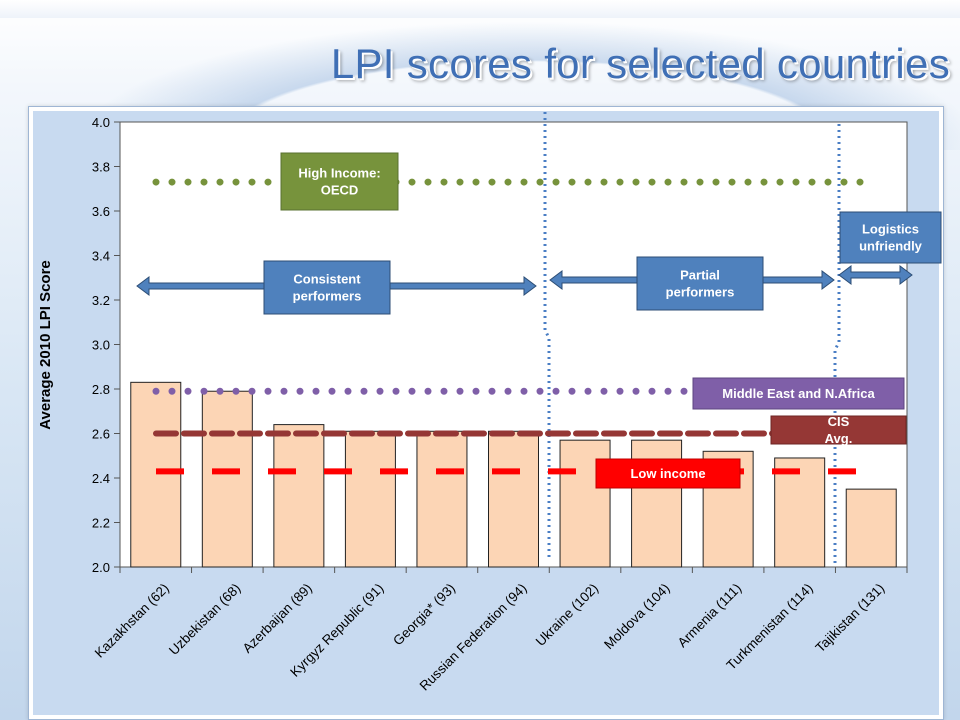 The height and width of the screenshot is (720, 960). What do you see at coordinates (132, 621) in the screenshot?
I see `x-tick-label: Kazakhstan (62)` at bounding box center [132, 621].